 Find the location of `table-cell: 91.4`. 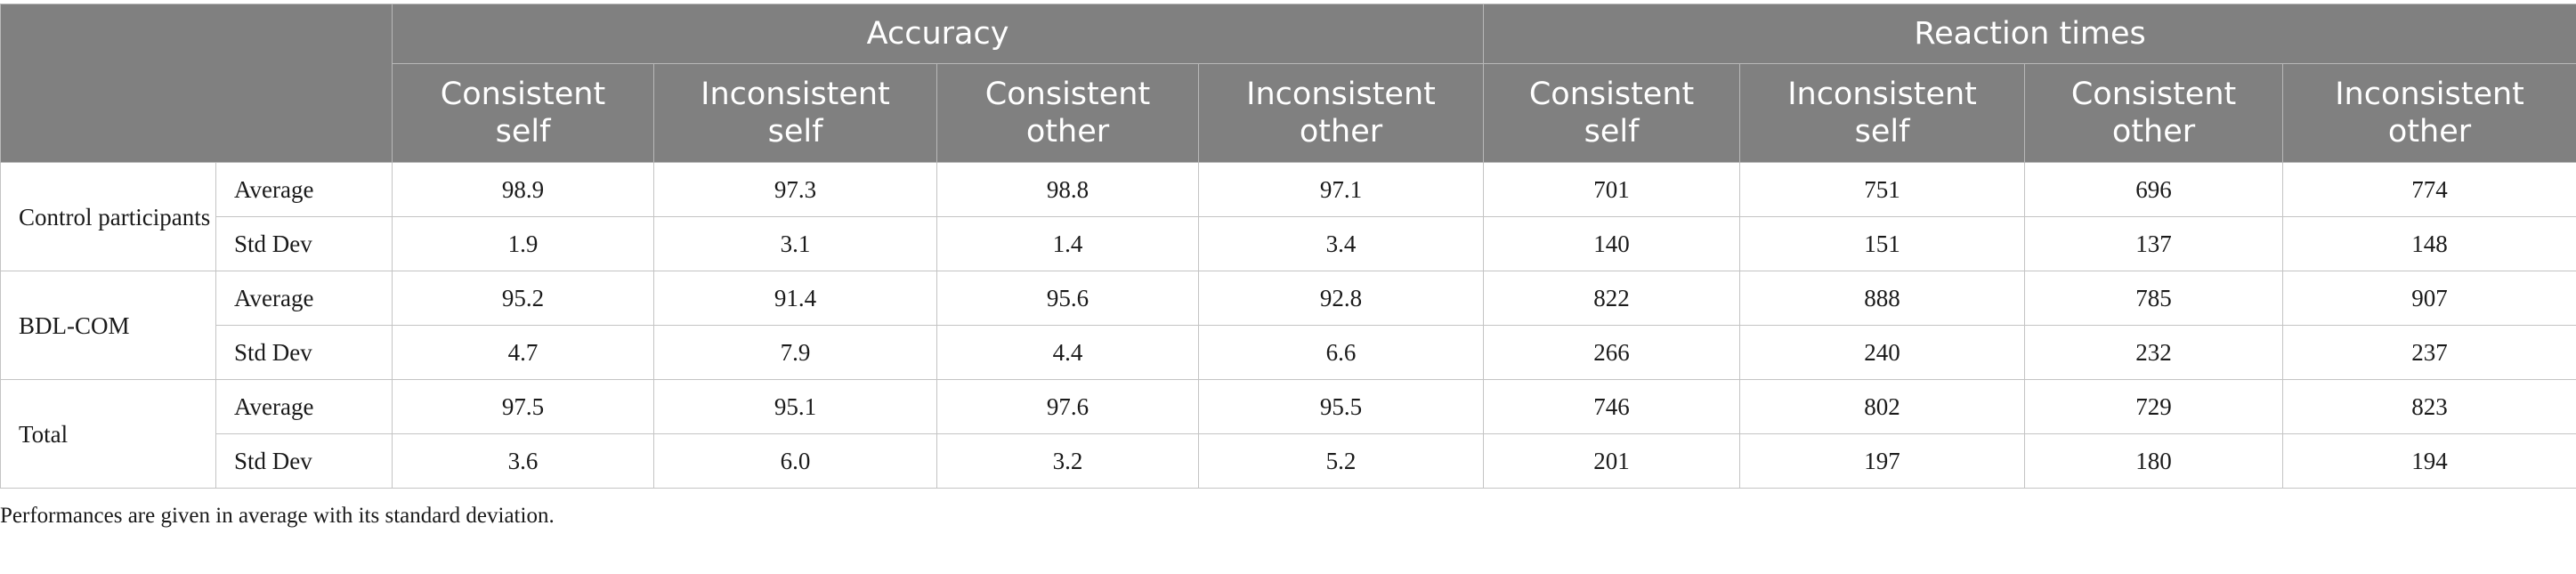

table-cell: 91.4 is located at coordinates (795, 298).